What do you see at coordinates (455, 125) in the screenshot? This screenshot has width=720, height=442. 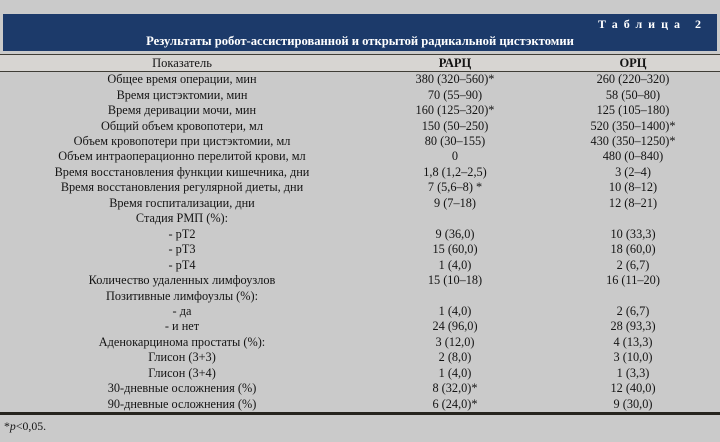 I see `rarc-value: 150 (50–250)` at bounding box center [455, 125].